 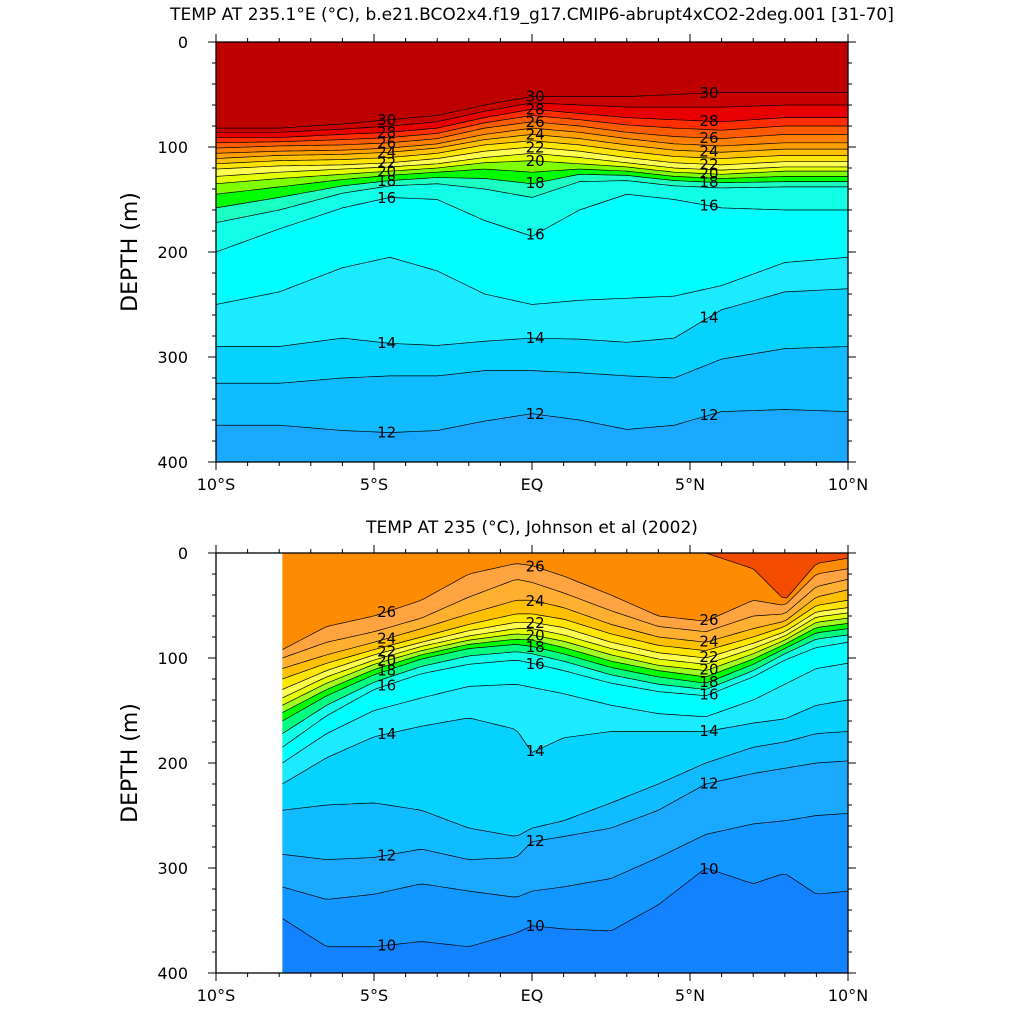 What do you see at coordinates (216, 995) in the screenshot?
I see `x-tick-label: 10°S` at bounding box center [216, 995].